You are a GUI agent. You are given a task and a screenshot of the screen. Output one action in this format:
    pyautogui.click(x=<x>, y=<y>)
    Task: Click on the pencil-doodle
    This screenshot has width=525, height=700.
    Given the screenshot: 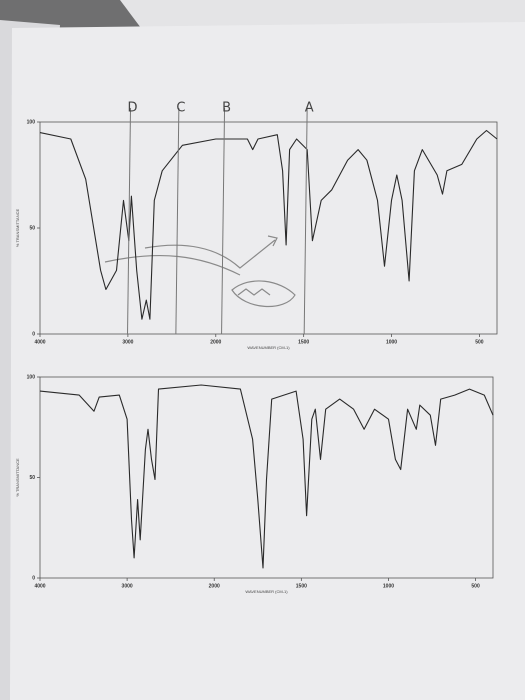 What is the action you would take?
    pyautogui.click(x=200, y=271)
    